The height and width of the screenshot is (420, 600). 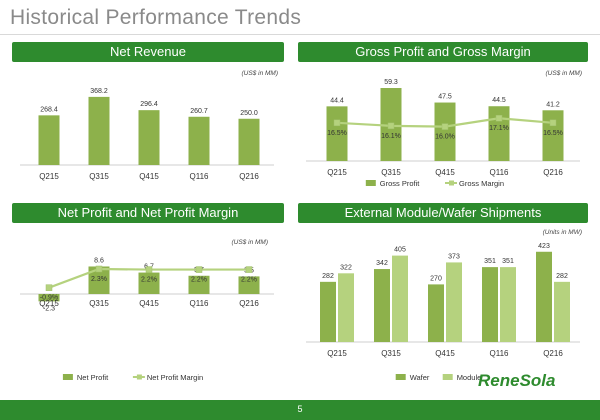 What do you see at coordinates (436, 278) in the screenshot?
I see `bar-data-label: 270` at bounding box center [436, 278].